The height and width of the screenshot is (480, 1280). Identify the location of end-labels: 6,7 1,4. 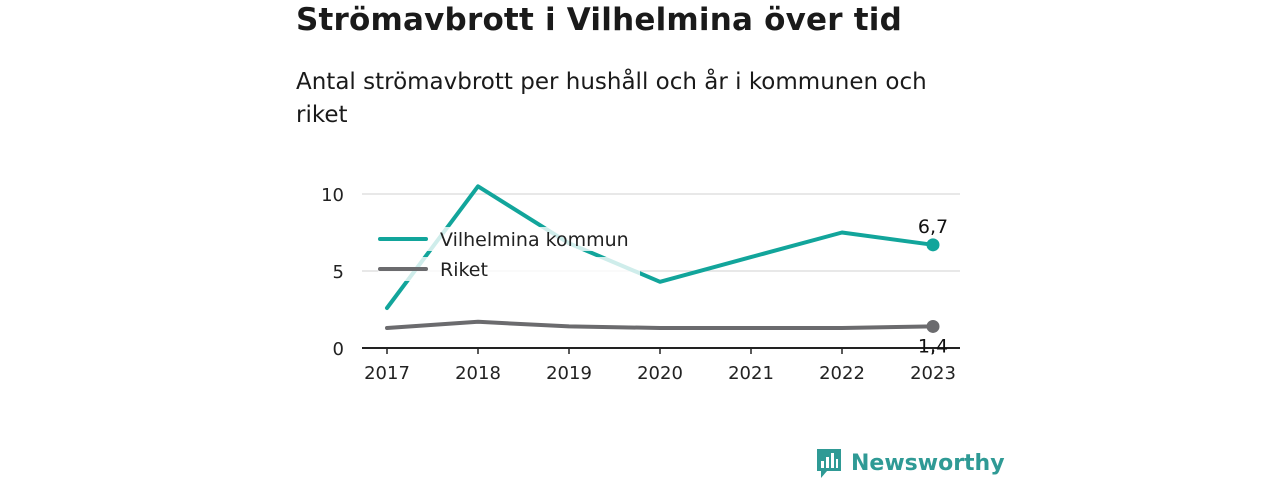
(933, 287).